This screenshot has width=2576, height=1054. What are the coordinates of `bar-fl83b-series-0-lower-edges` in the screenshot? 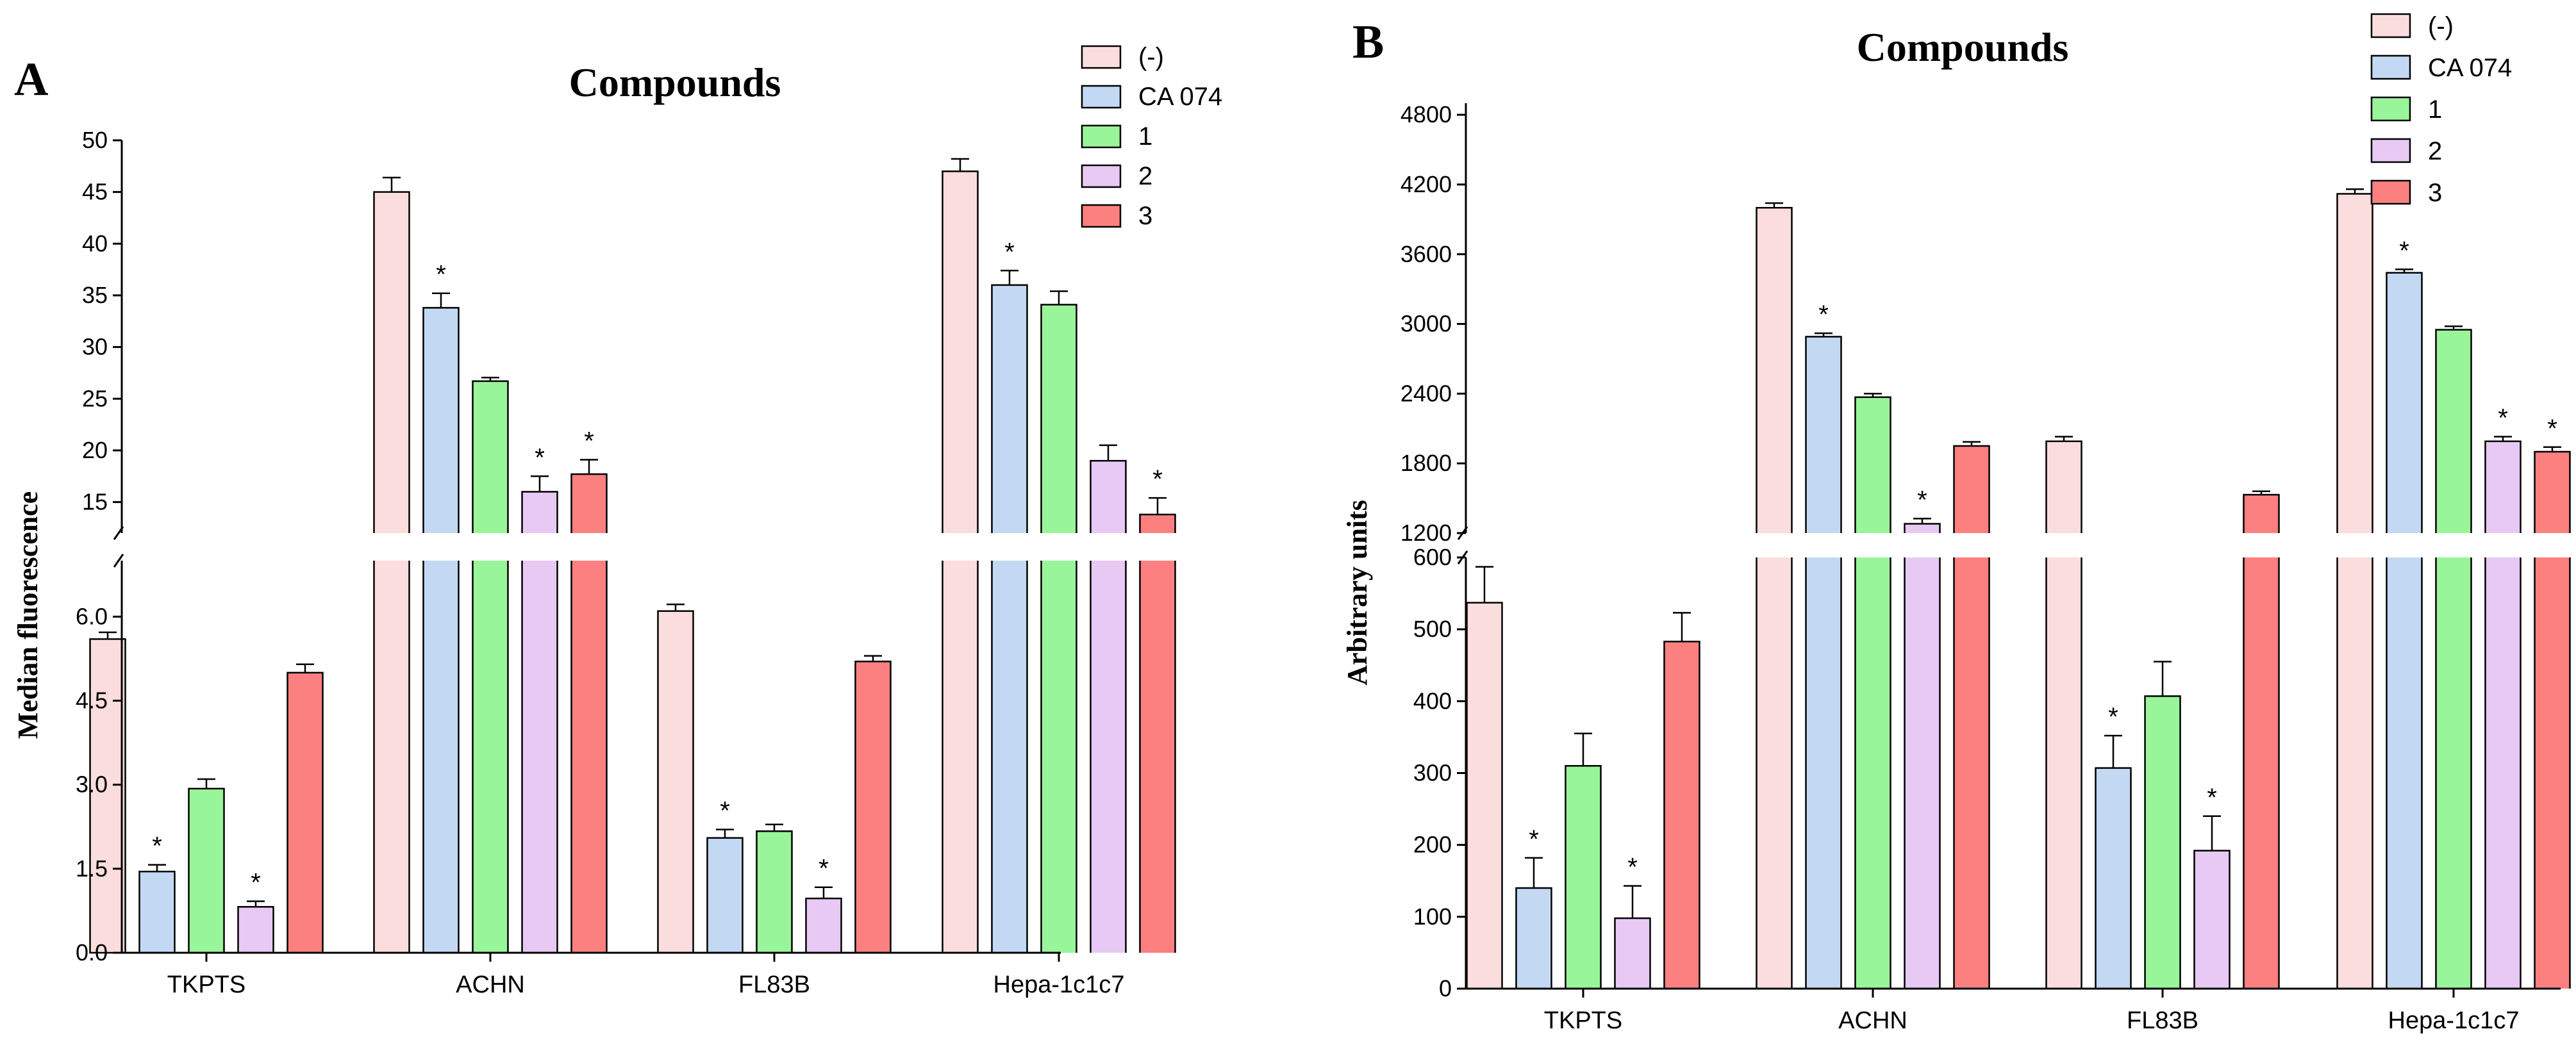 It's located at (2063, 773).